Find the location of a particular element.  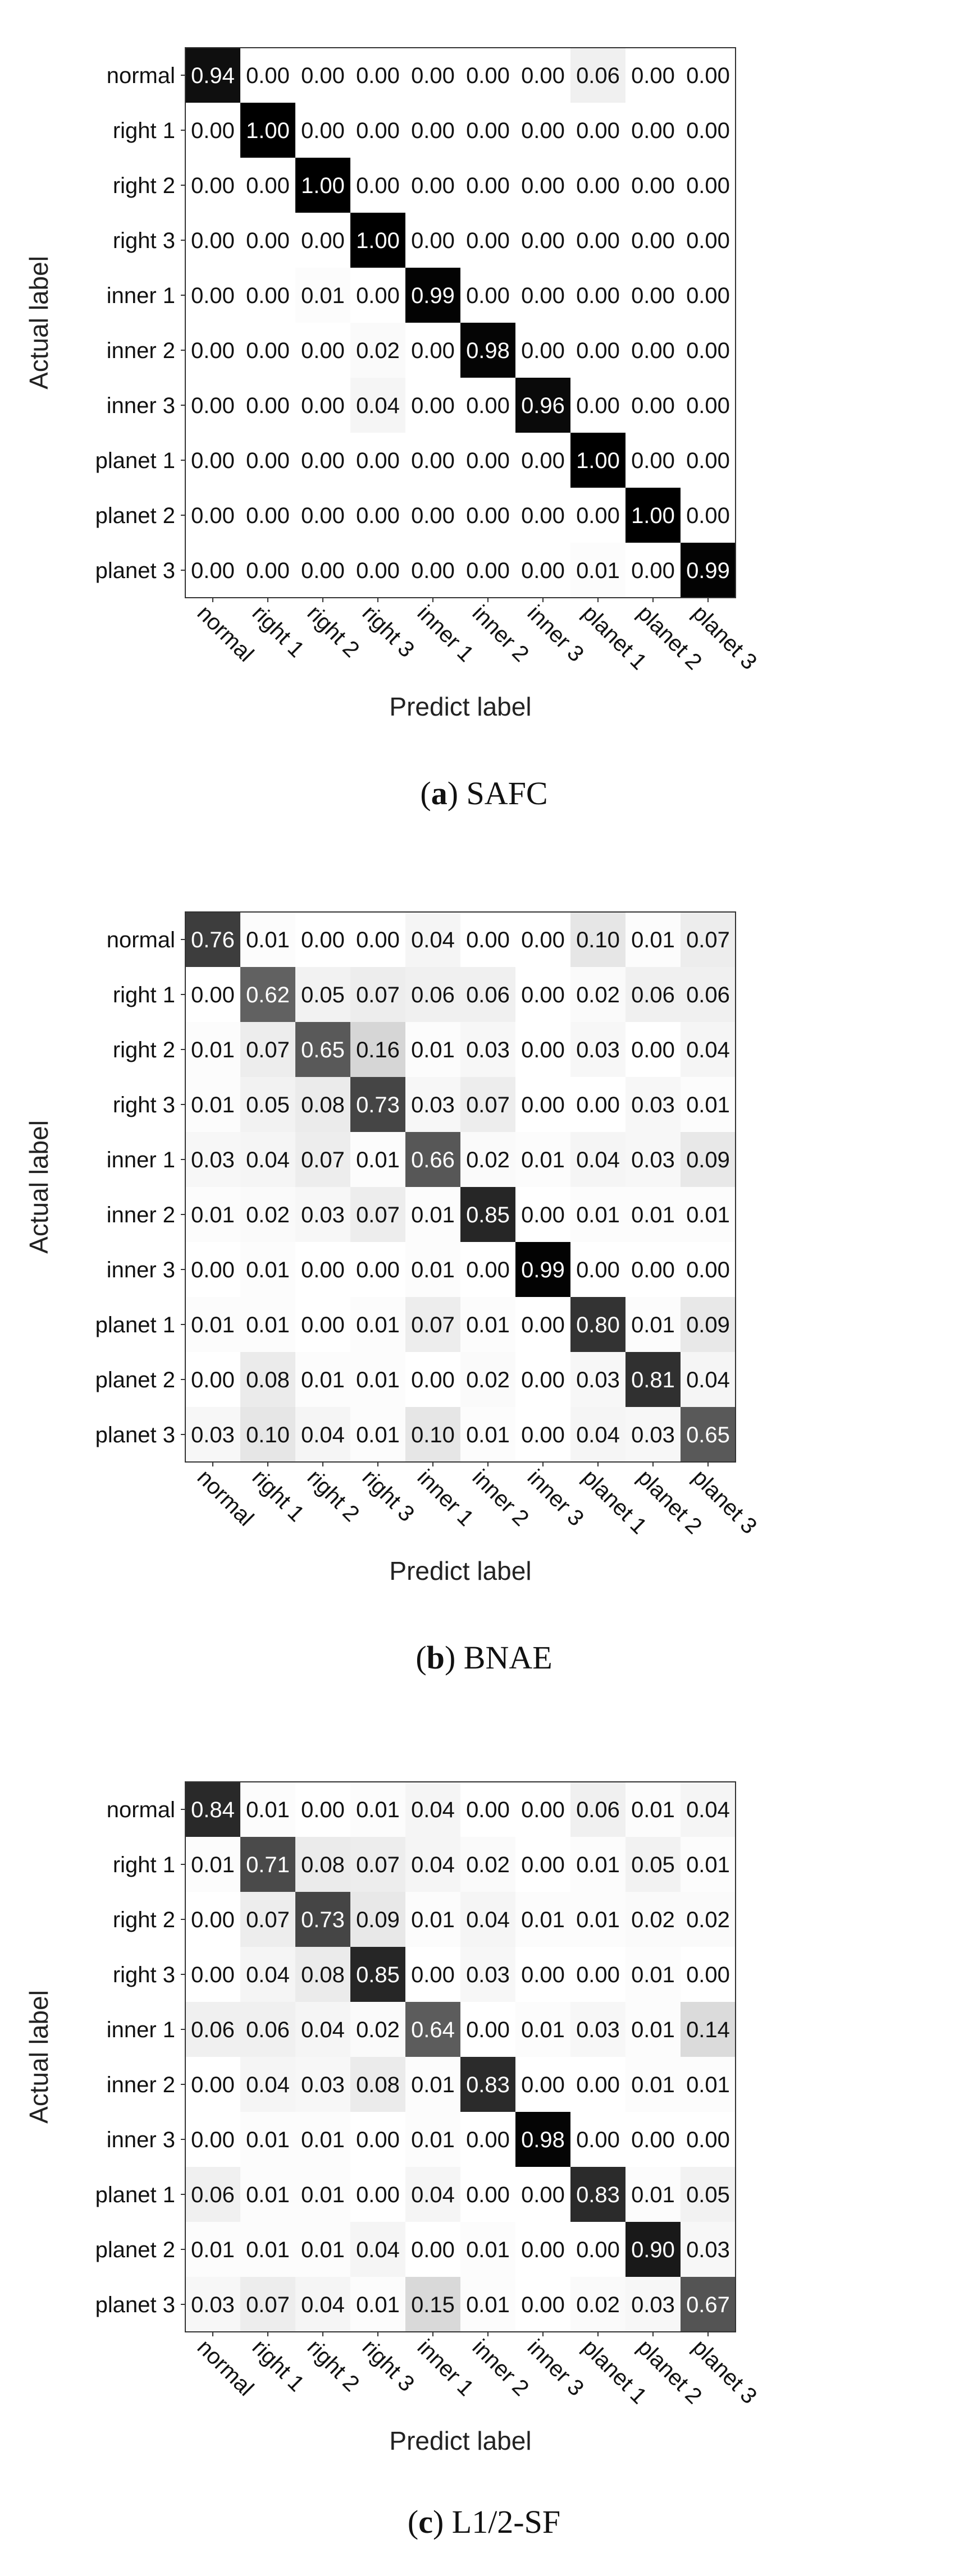

cell-value-label: 0.05 is located at coordinates (268, 1105).